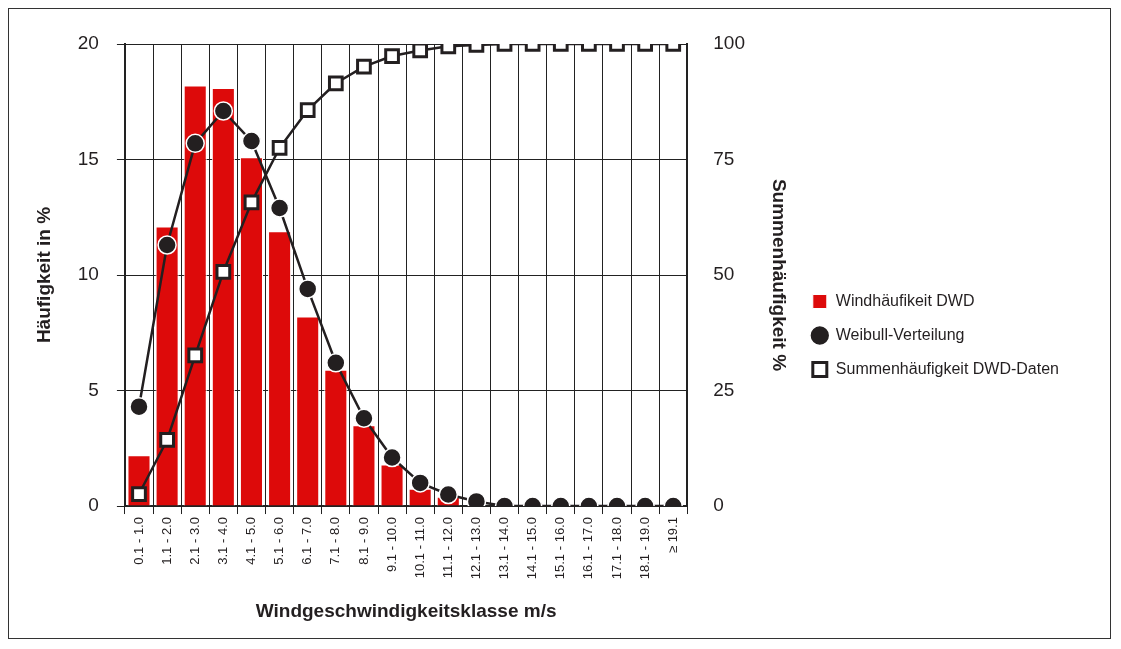  I want to click on x-tick-label: 5.1 - 6.0, so click(279, 541).